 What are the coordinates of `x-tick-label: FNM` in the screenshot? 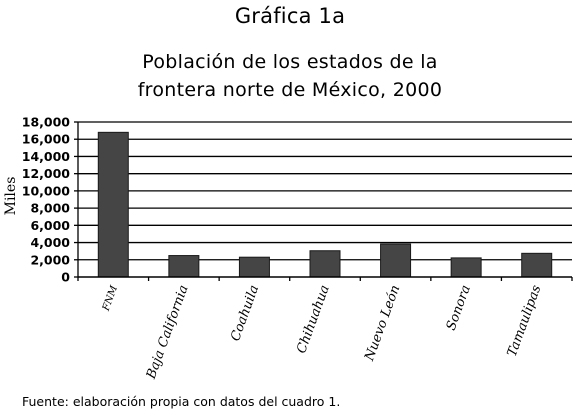 It's located at (111, 299).